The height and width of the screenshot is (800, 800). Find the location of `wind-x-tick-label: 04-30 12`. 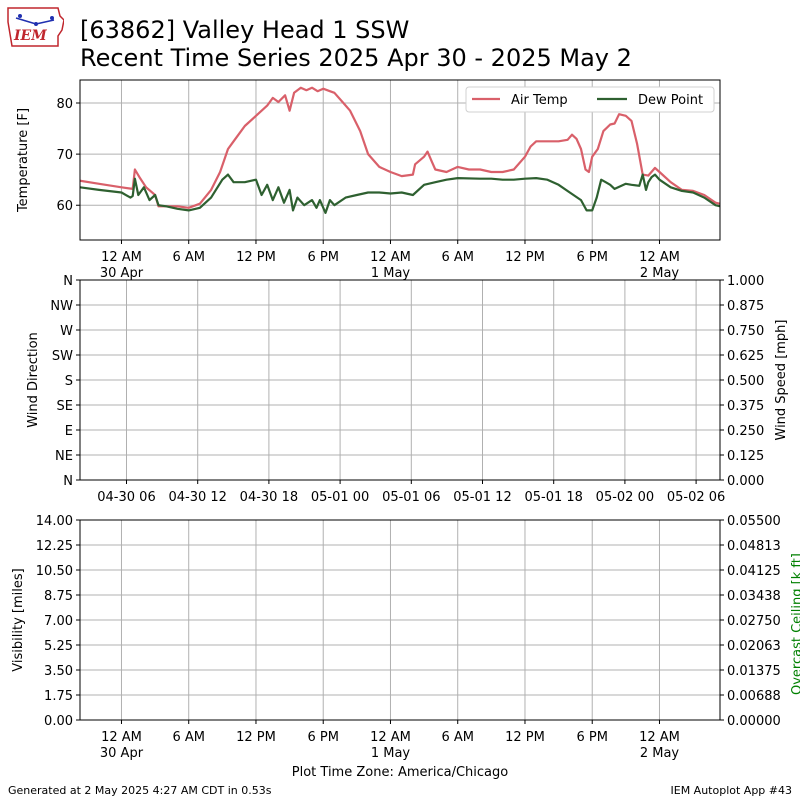

wind-x-tick-label: 04-30 12 is located at coordinates (197, 497).